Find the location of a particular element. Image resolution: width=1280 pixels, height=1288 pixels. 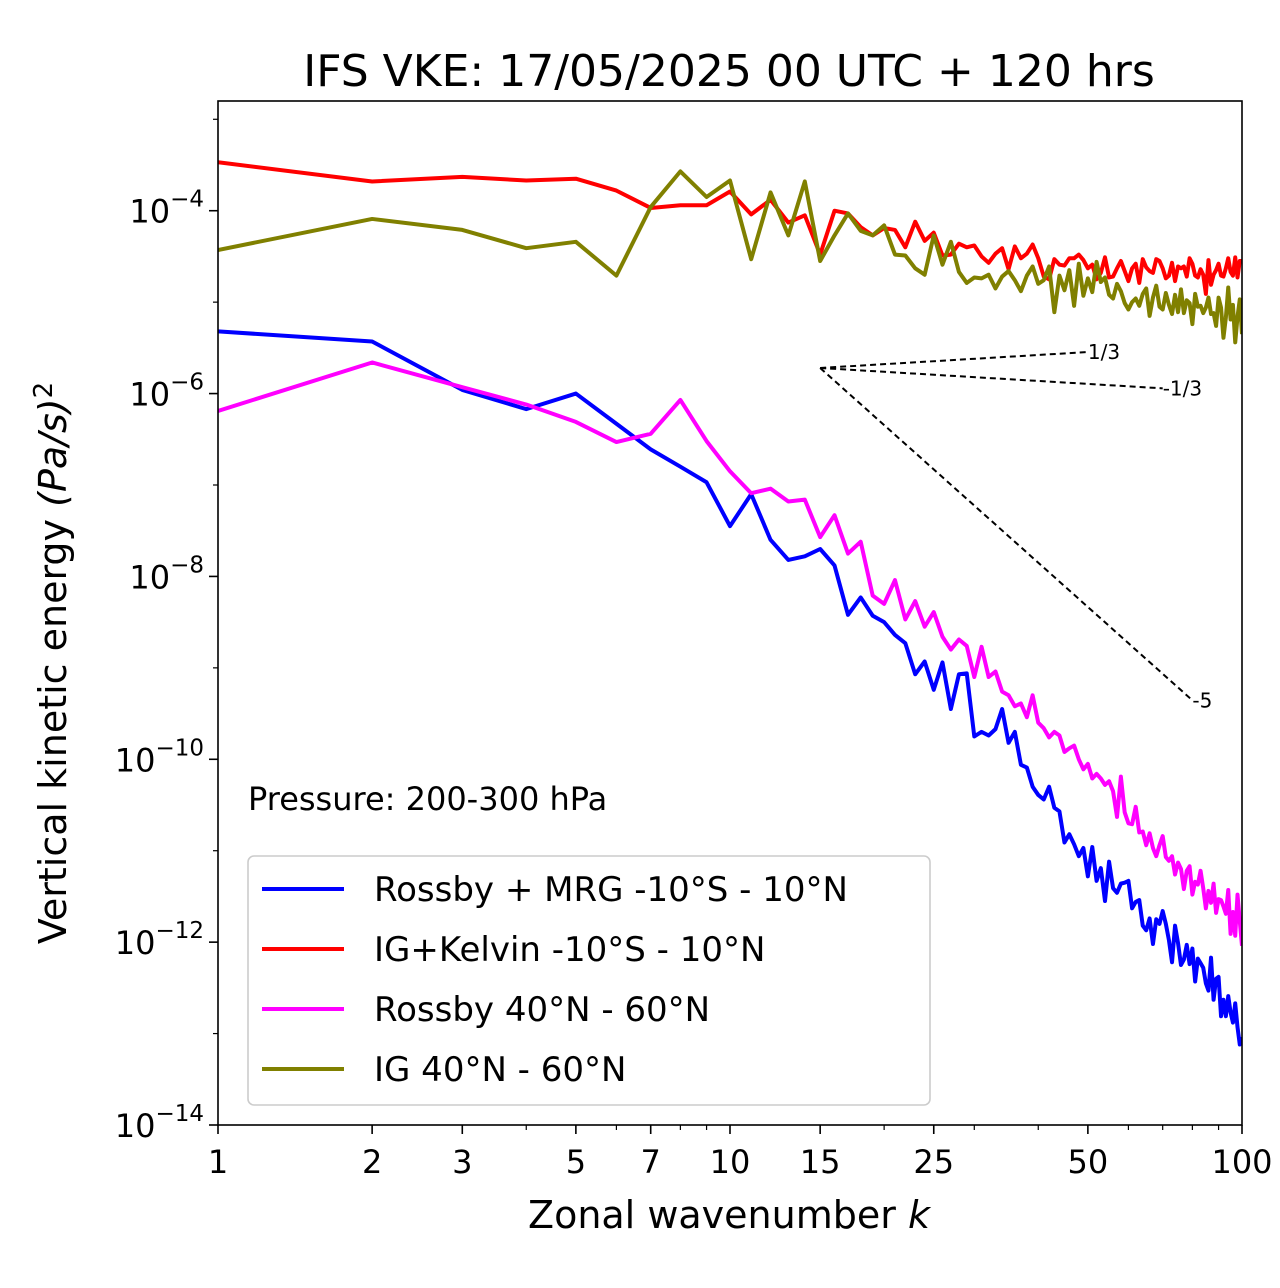

legend-box is located at coordinates (589, 980).